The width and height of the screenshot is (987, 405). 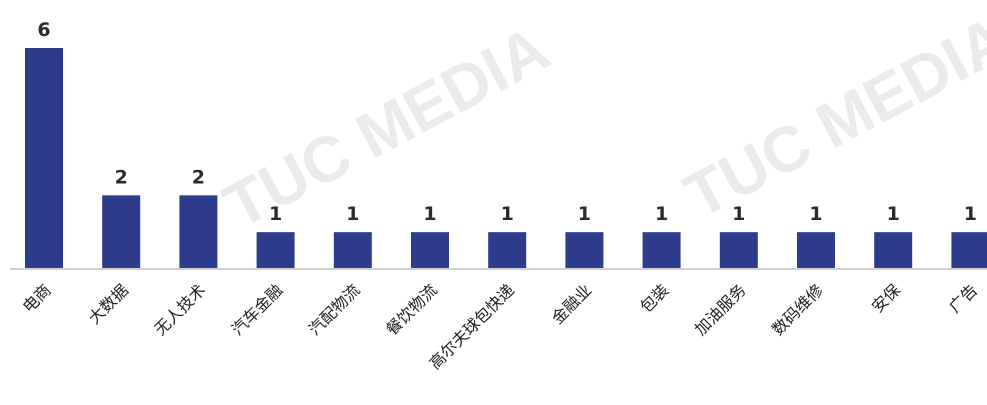 What do you see at coordinates (720, 309) in the screenshot?
I see `category-label: 加油服务` at bounding box center [720, 309].